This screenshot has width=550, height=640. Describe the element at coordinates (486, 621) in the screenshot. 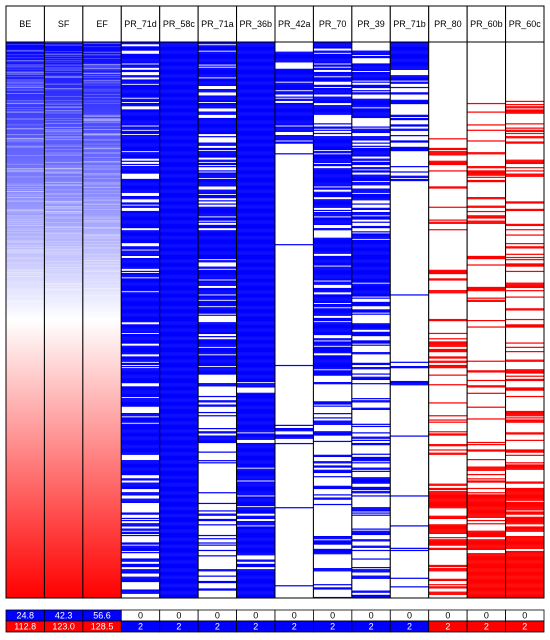

I see `legend-pr-60b: 02` at that location.